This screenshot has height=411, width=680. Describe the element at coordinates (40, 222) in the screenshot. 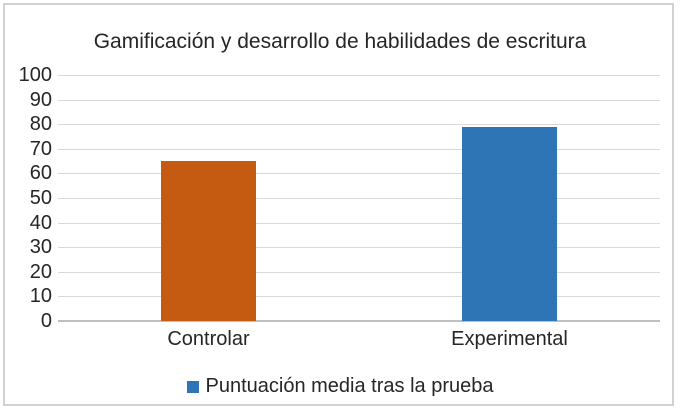

I see `y-tick-label: 40` at that location.